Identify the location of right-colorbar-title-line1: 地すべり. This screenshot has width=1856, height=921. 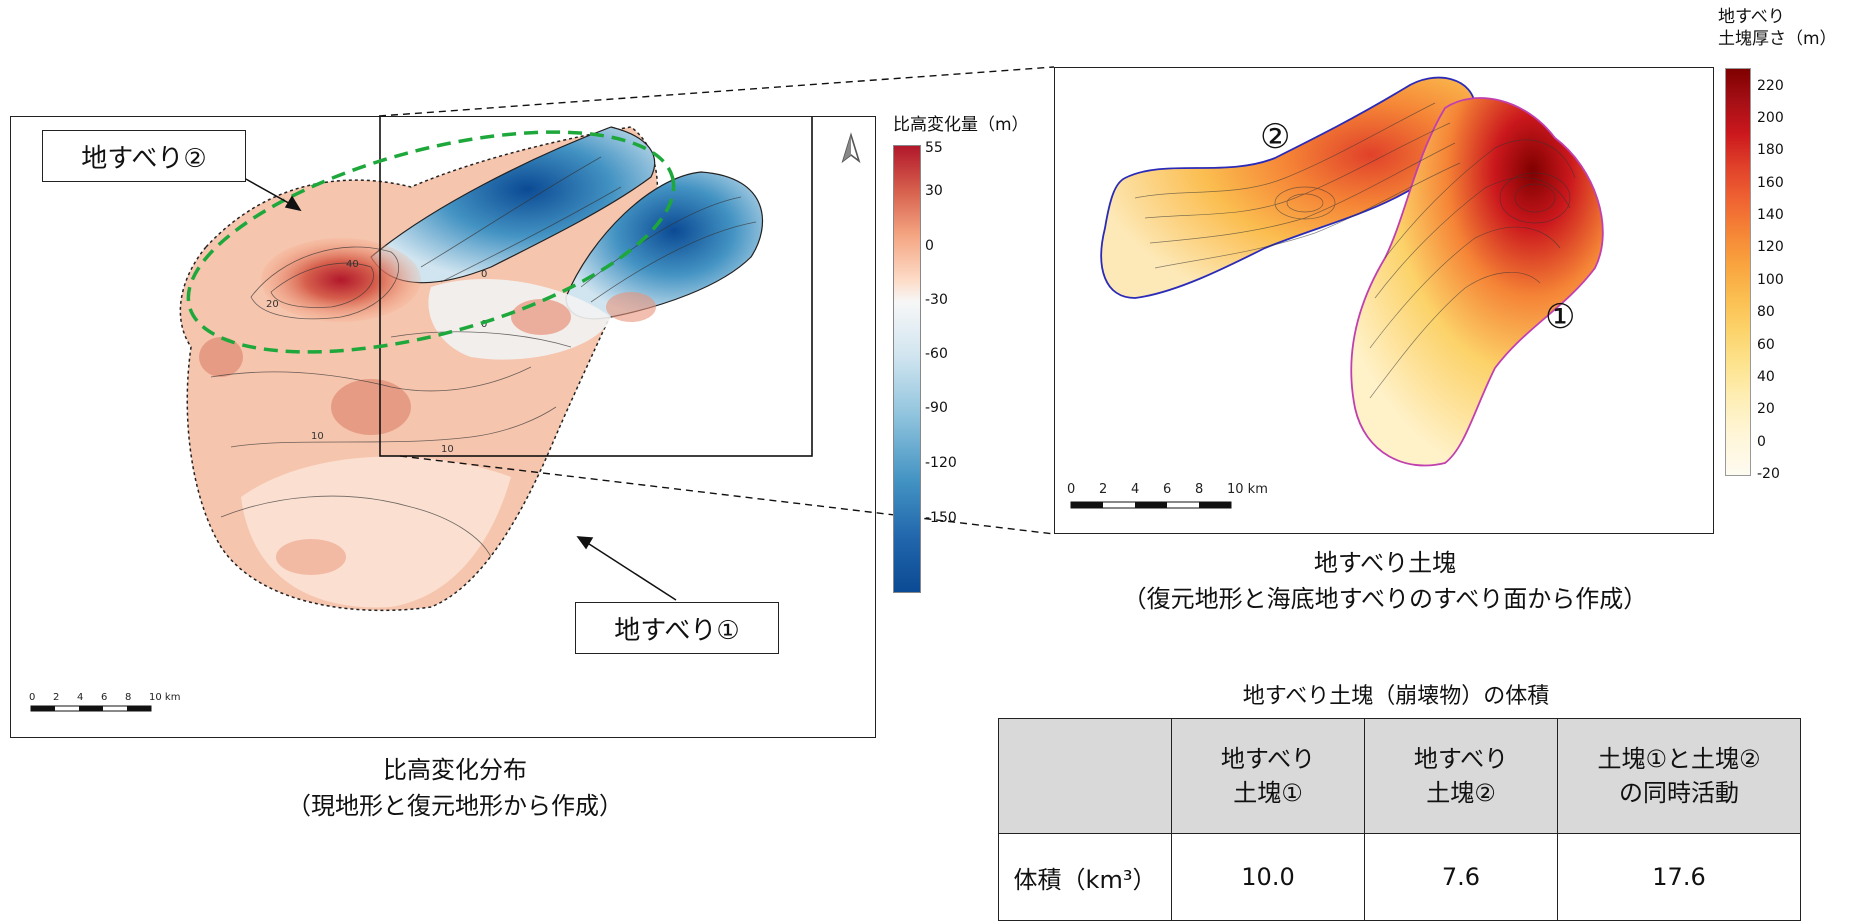
(1751, 17).